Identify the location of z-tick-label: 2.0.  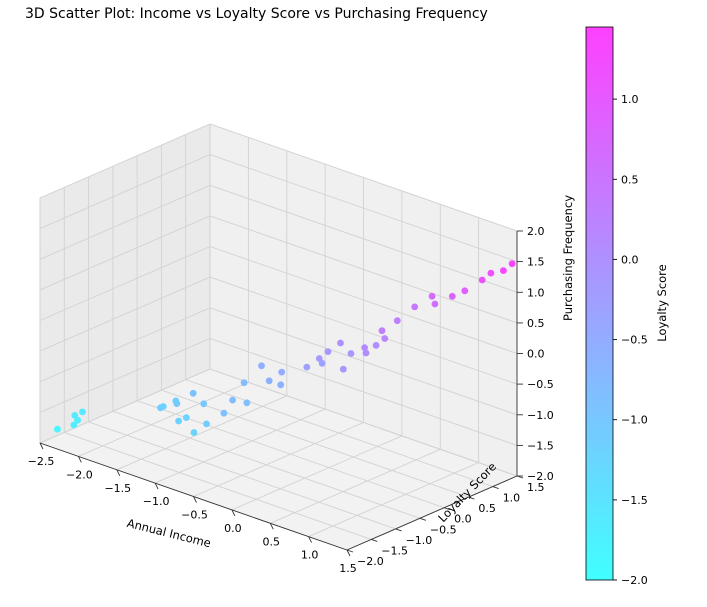
(536, 231).